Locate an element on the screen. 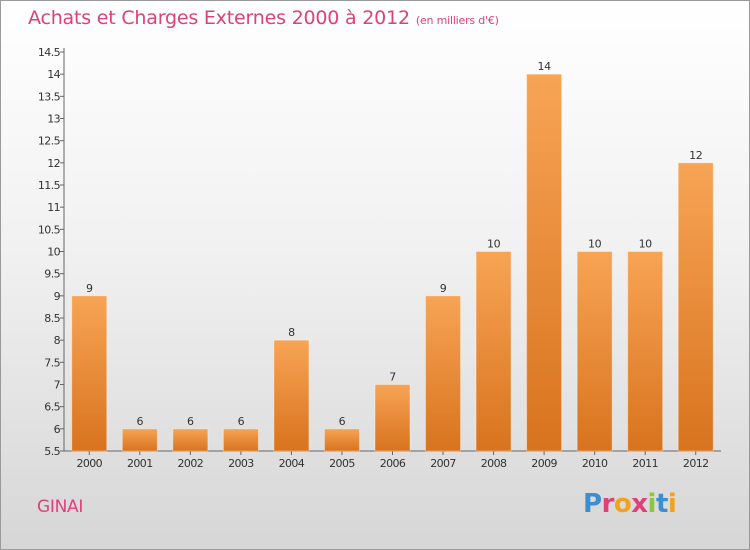 Image resolution: width=750 pixels, height=550 pixels. x-tick-label: 2011 is located at coordinates (645, 463).